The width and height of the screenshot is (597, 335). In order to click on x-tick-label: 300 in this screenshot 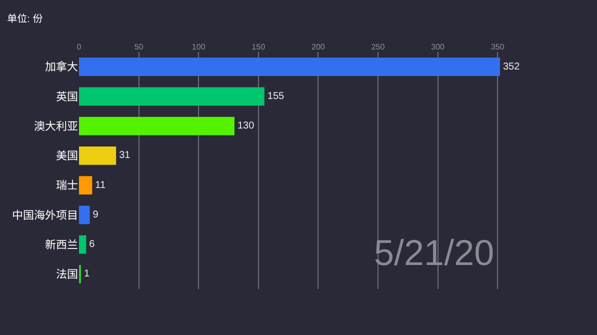, I will do `click(438, 47)`.